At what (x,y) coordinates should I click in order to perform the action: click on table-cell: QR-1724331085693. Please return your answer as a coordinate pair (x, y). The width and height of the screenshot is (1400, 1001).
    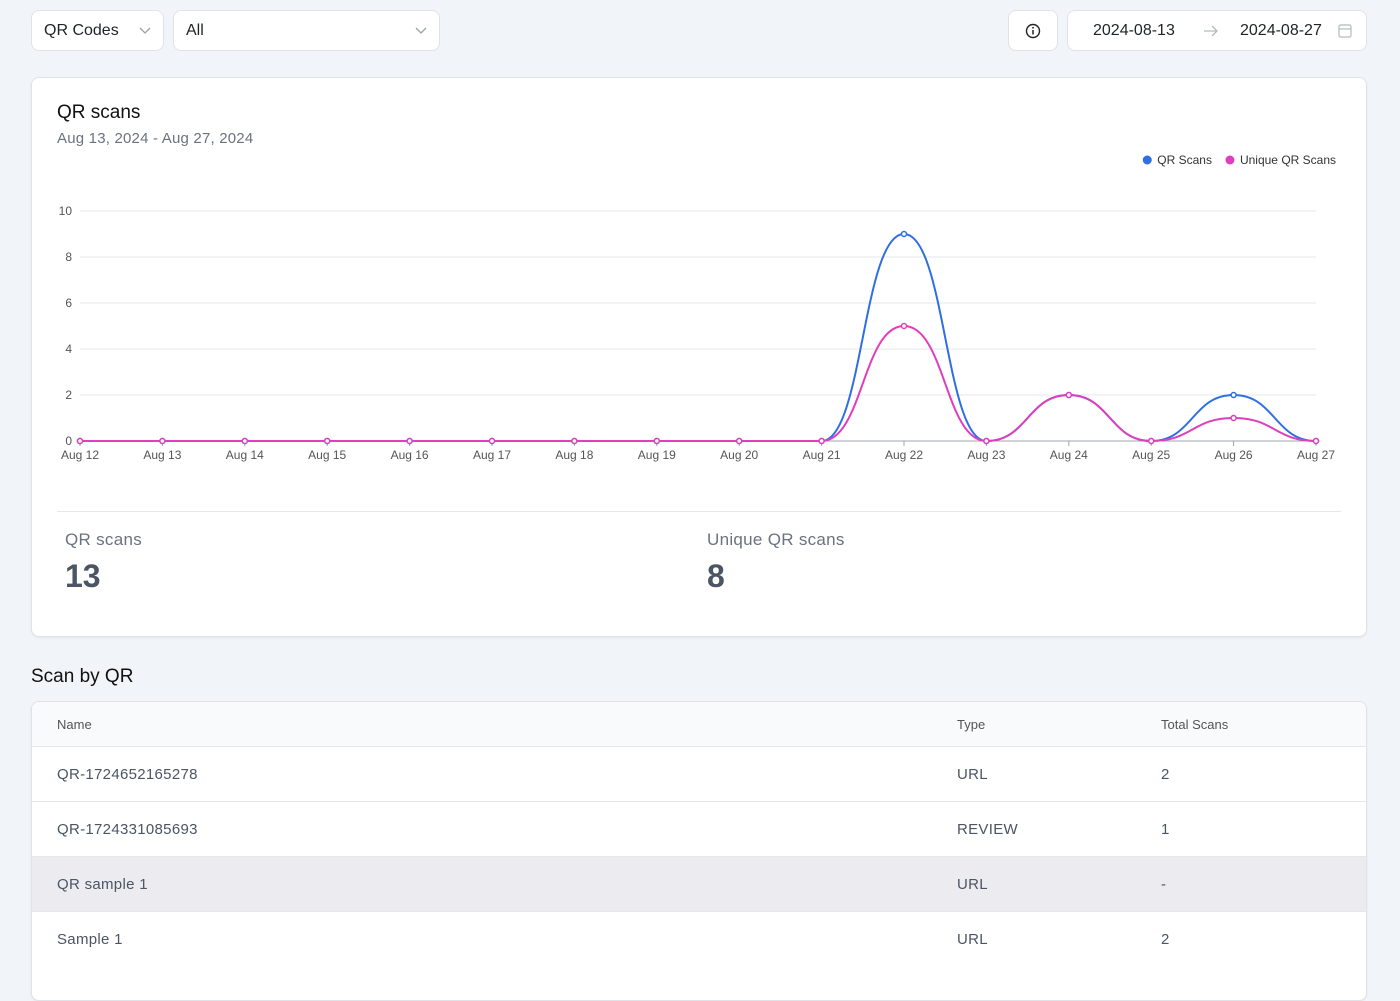
    Looking at the image, I should click on (127, 829).